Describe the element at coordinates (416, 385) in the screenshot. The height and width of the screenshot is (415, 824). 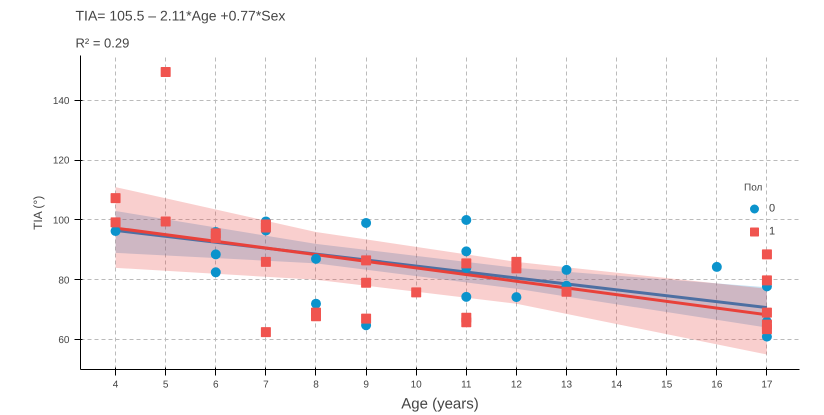
I see `x-tick-label: 10` at that location.